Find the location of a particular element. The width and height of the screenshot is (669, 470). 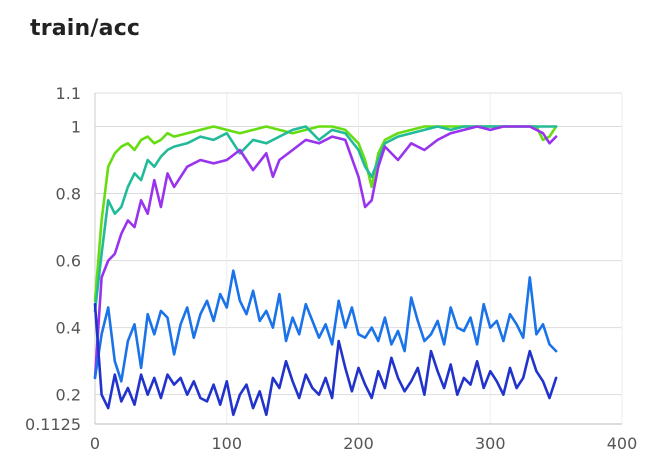

x-tick-label: 100 is located at coordinates (226, 443).